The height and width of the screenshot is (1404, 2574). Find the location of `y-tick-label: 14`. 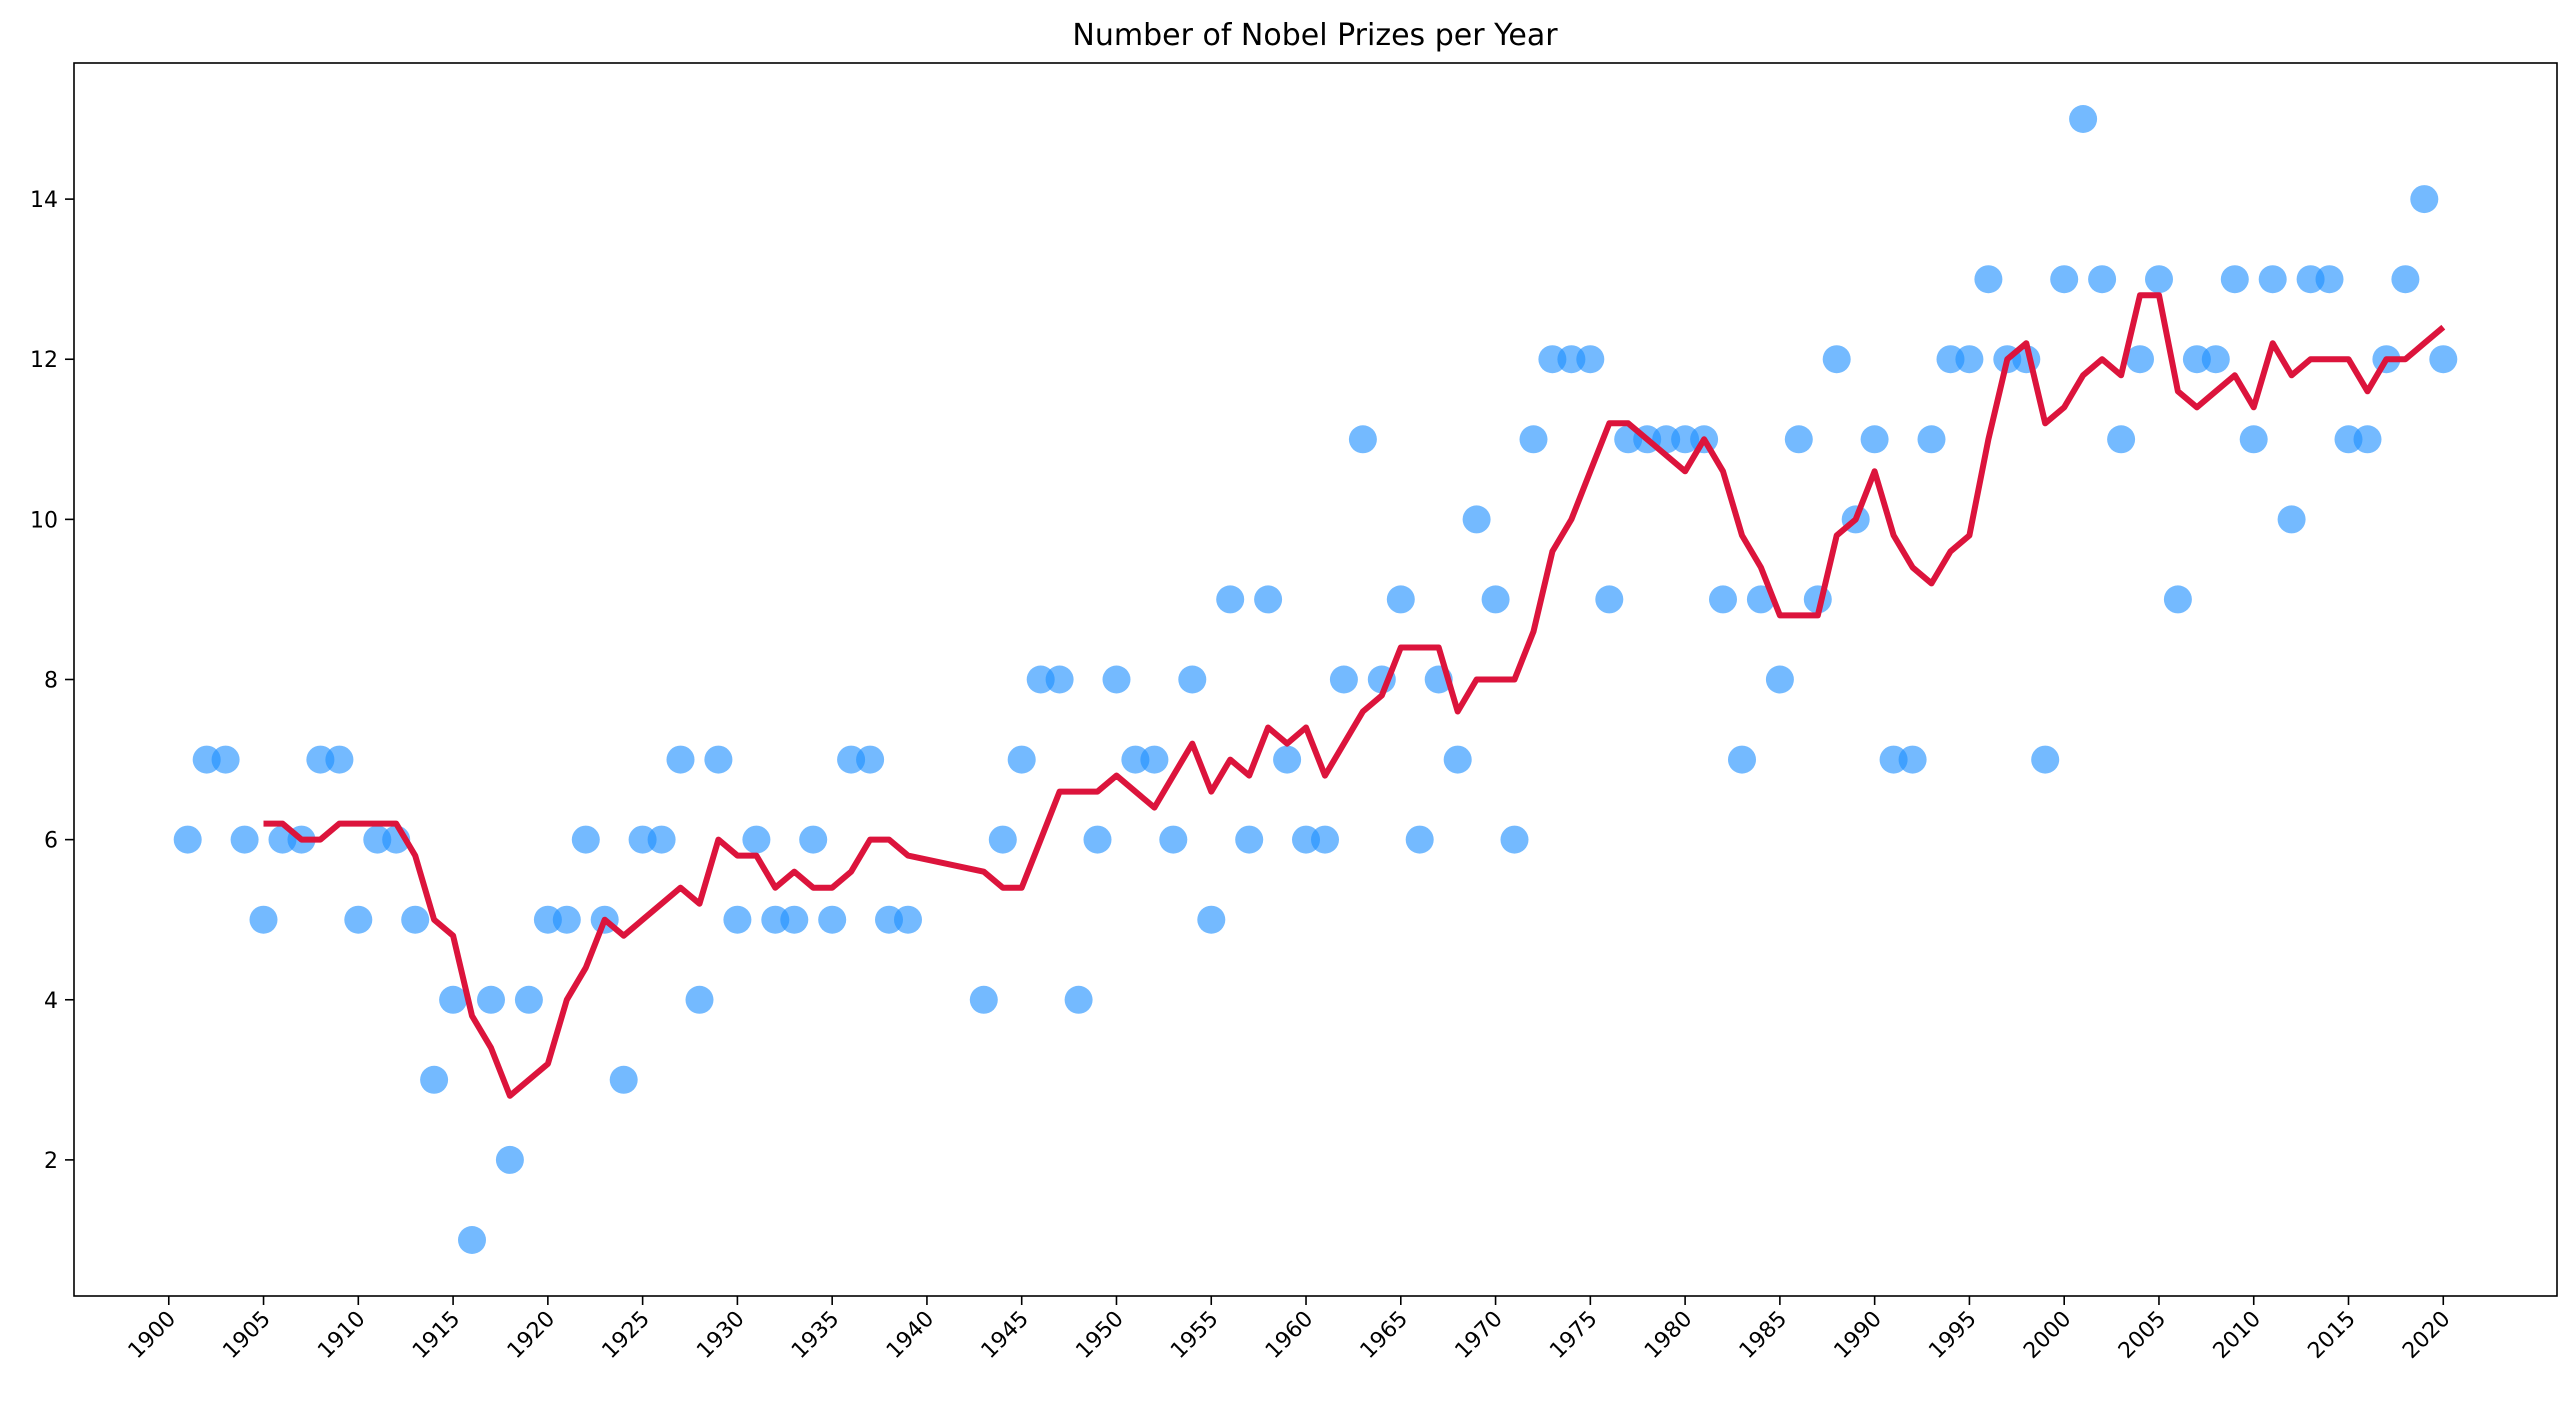

y-tick-label: 14 is located at coordinates (44, 200).